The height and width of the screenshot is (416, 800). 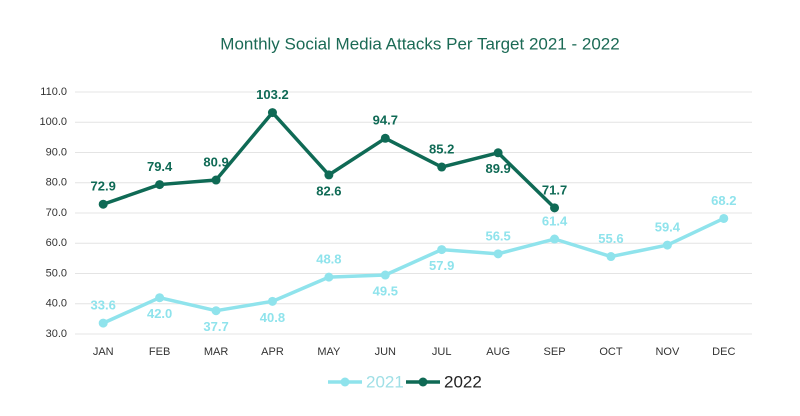 What do you see at coordinates (160, 166) in the screenshot?
I see `data-label: 79.4` at bounding box center [160, 166].